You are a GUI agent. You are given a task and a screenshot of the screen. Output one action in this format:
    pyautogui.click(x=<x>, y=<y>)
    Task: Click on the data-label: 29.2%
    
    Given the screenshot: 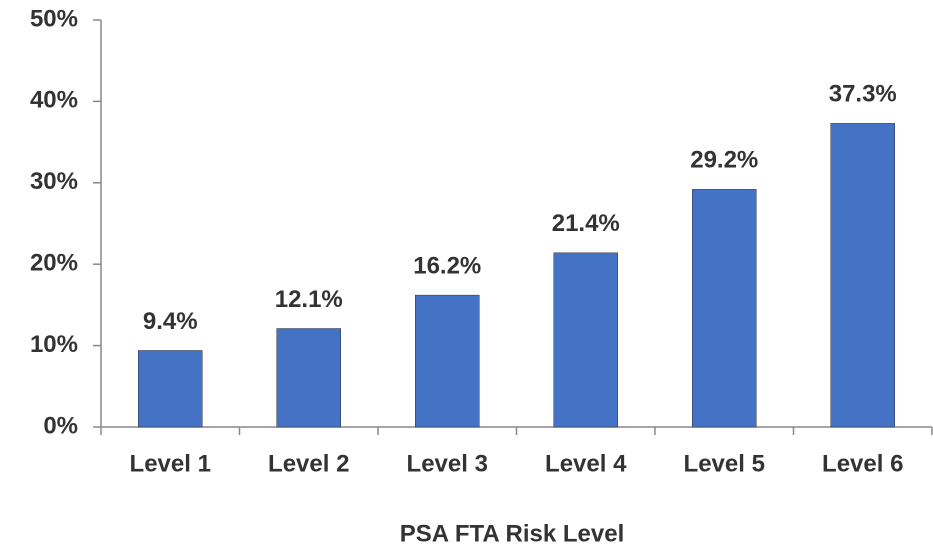 What is the action you would take?
    pyautogui.click(x=724, y=160)
    